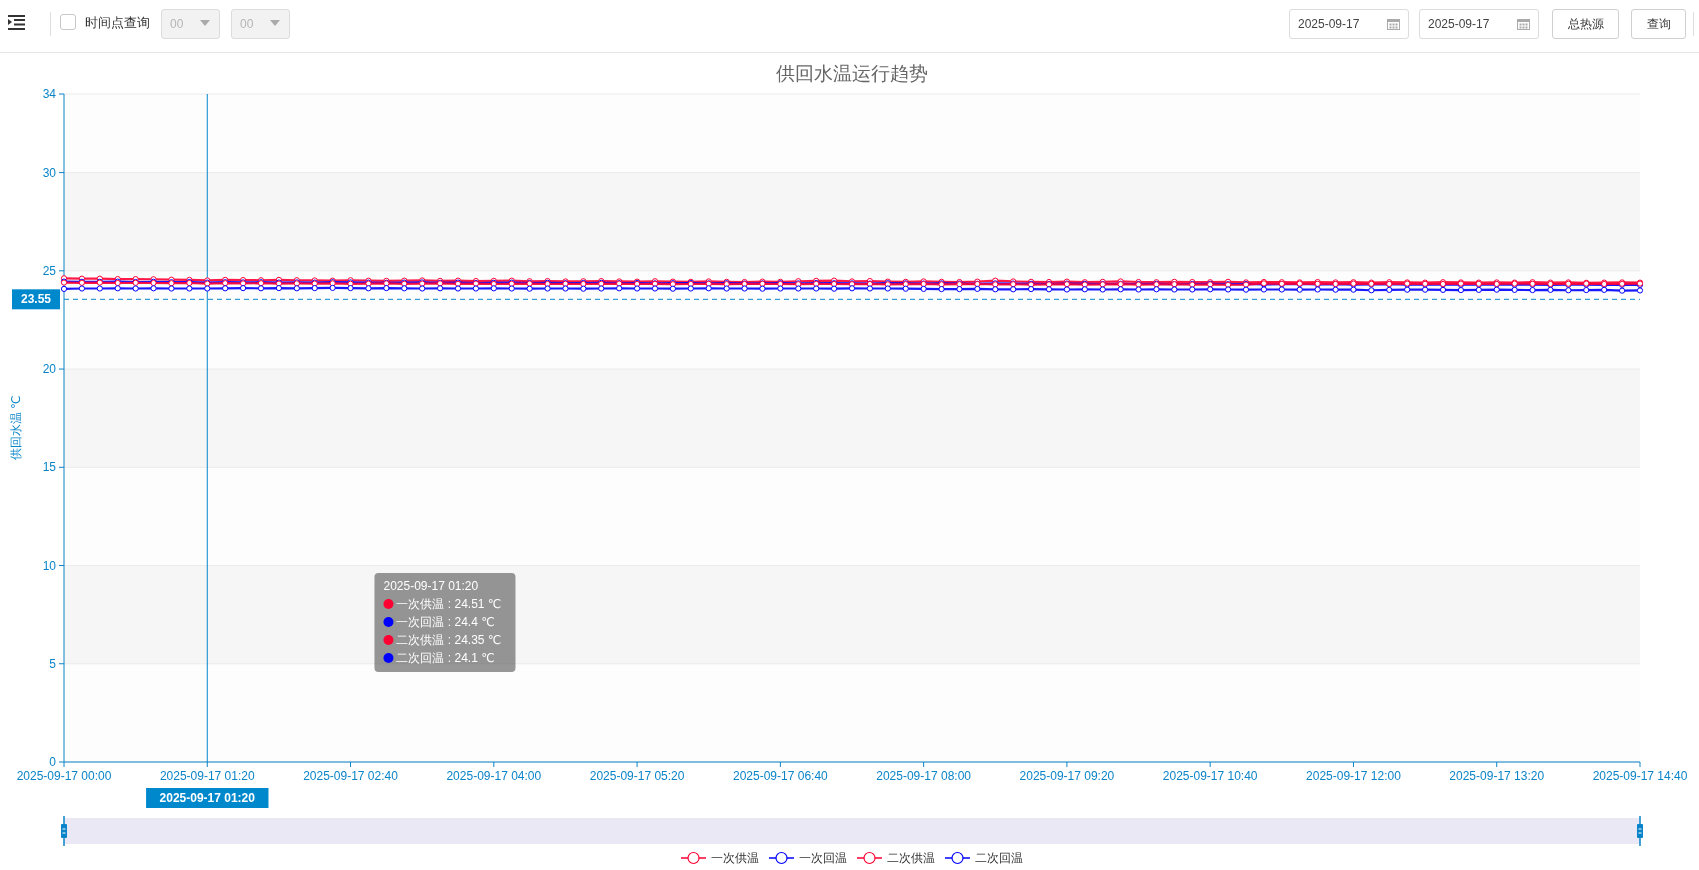 This screenshot has width=1699, height=870. What do you see at coordinates (49, 172) in the screenshot?
I see `y-tick-label: 30` at bounding box center [49, 172].